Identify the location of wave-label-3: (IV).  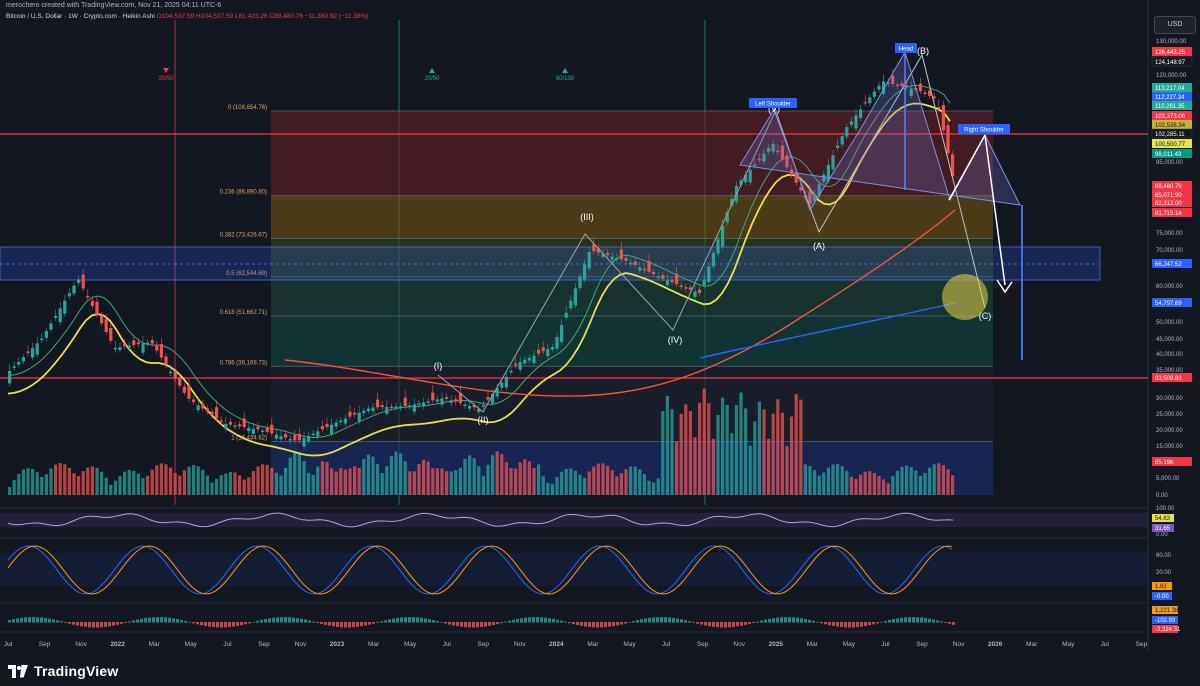
(675, 340).